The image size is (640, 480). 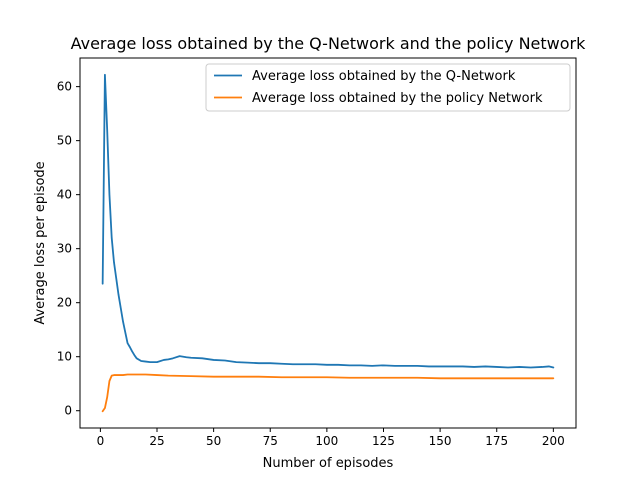 What do you see at coordinates (64, 195) in the screenshot?
I see `y-tick-label: 40` at bounding box center [64, 195].